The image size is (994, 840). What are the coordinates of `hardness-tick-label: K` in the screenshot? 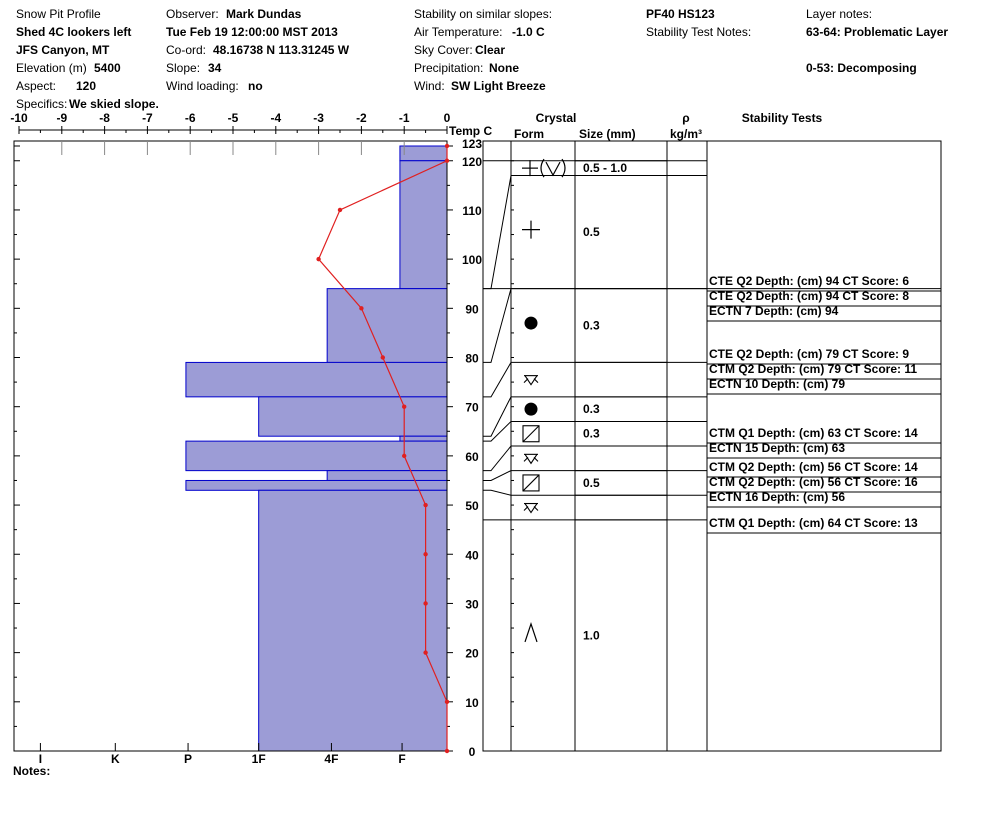 It's located at (115, 759).